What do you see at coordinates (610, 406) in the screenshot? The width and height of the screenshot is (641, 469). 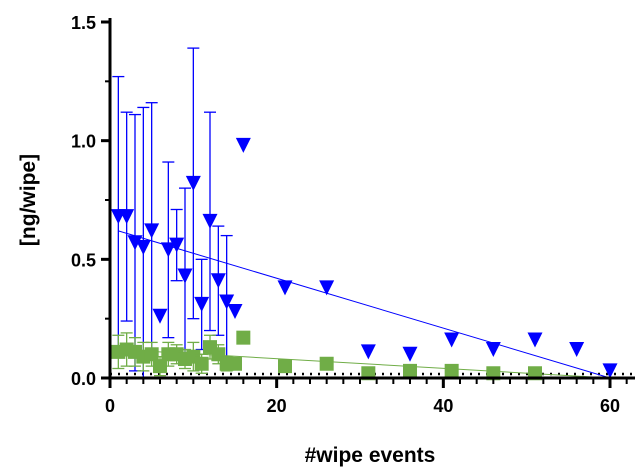 I see `x-tick-label: 60` at bounding box center [610, 406].